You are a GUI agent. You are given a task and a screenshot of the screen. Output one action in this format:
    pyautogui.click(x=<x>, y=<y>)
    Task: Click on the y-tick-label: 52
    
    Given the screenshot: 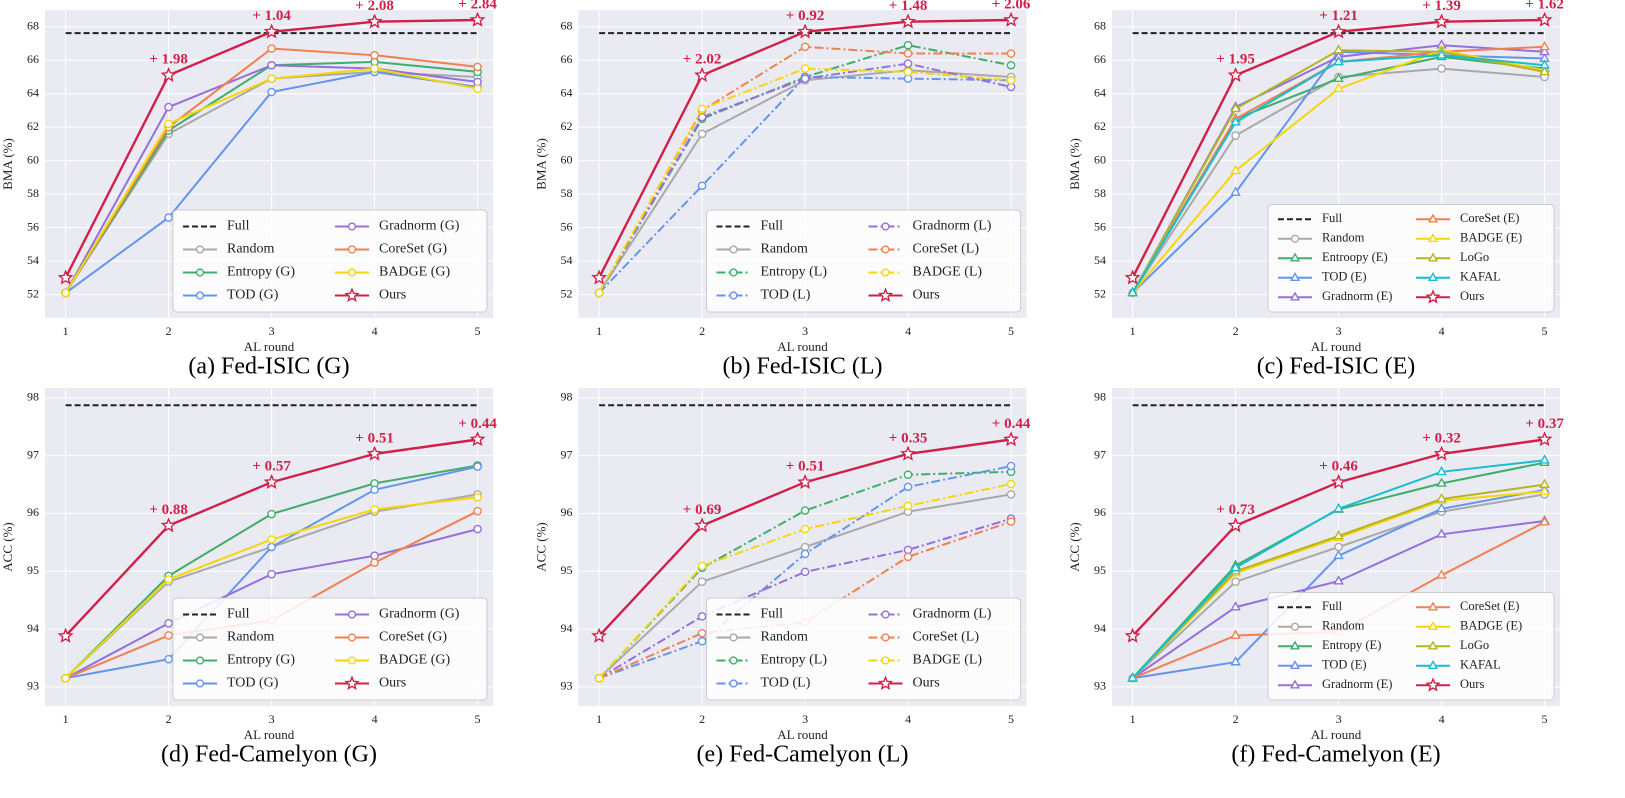 What is the action you would take?
    pyautogui.click(x=567, y=293)
    